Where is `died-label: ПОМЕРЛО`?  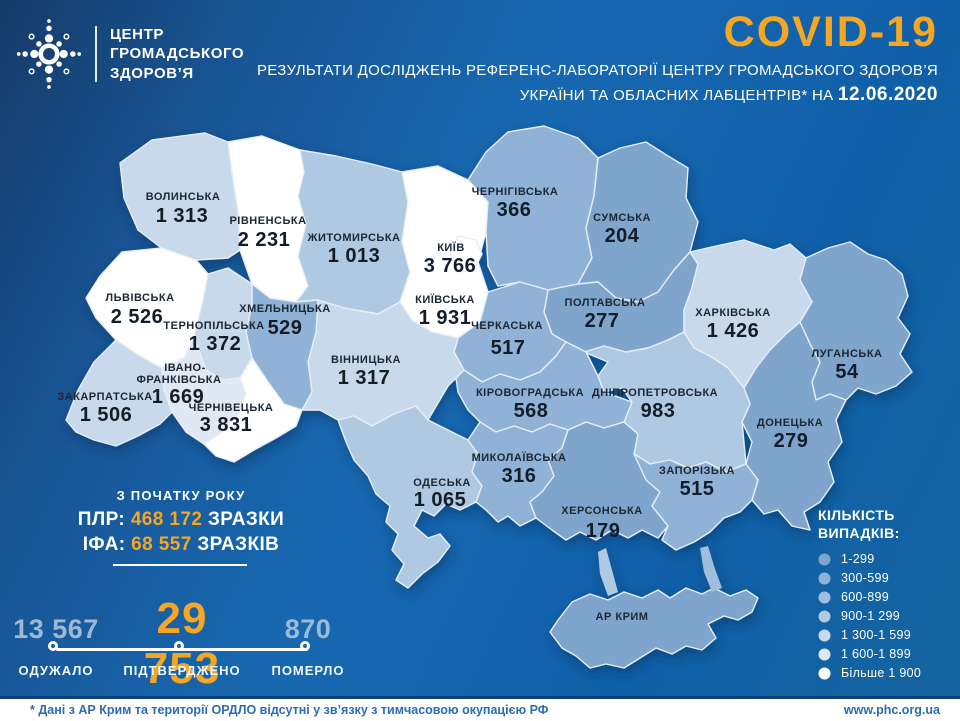
died-label: ПОМЕРЛО is located at coordinates (308, 670).